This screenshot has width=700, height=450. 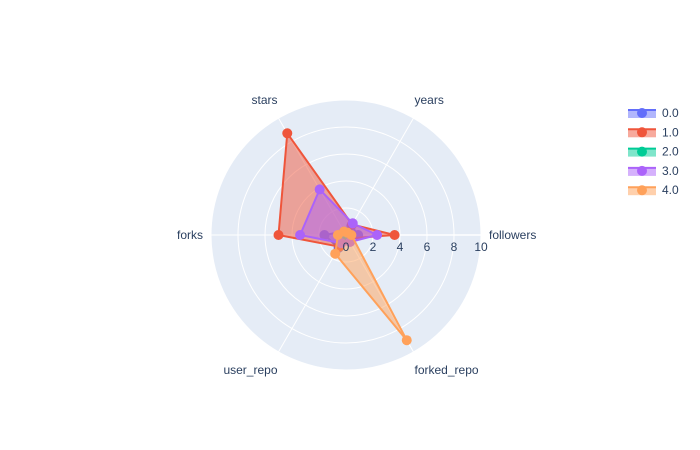 I want to click on data-point-4-0-forked-repo, so click(x=406, y=340).